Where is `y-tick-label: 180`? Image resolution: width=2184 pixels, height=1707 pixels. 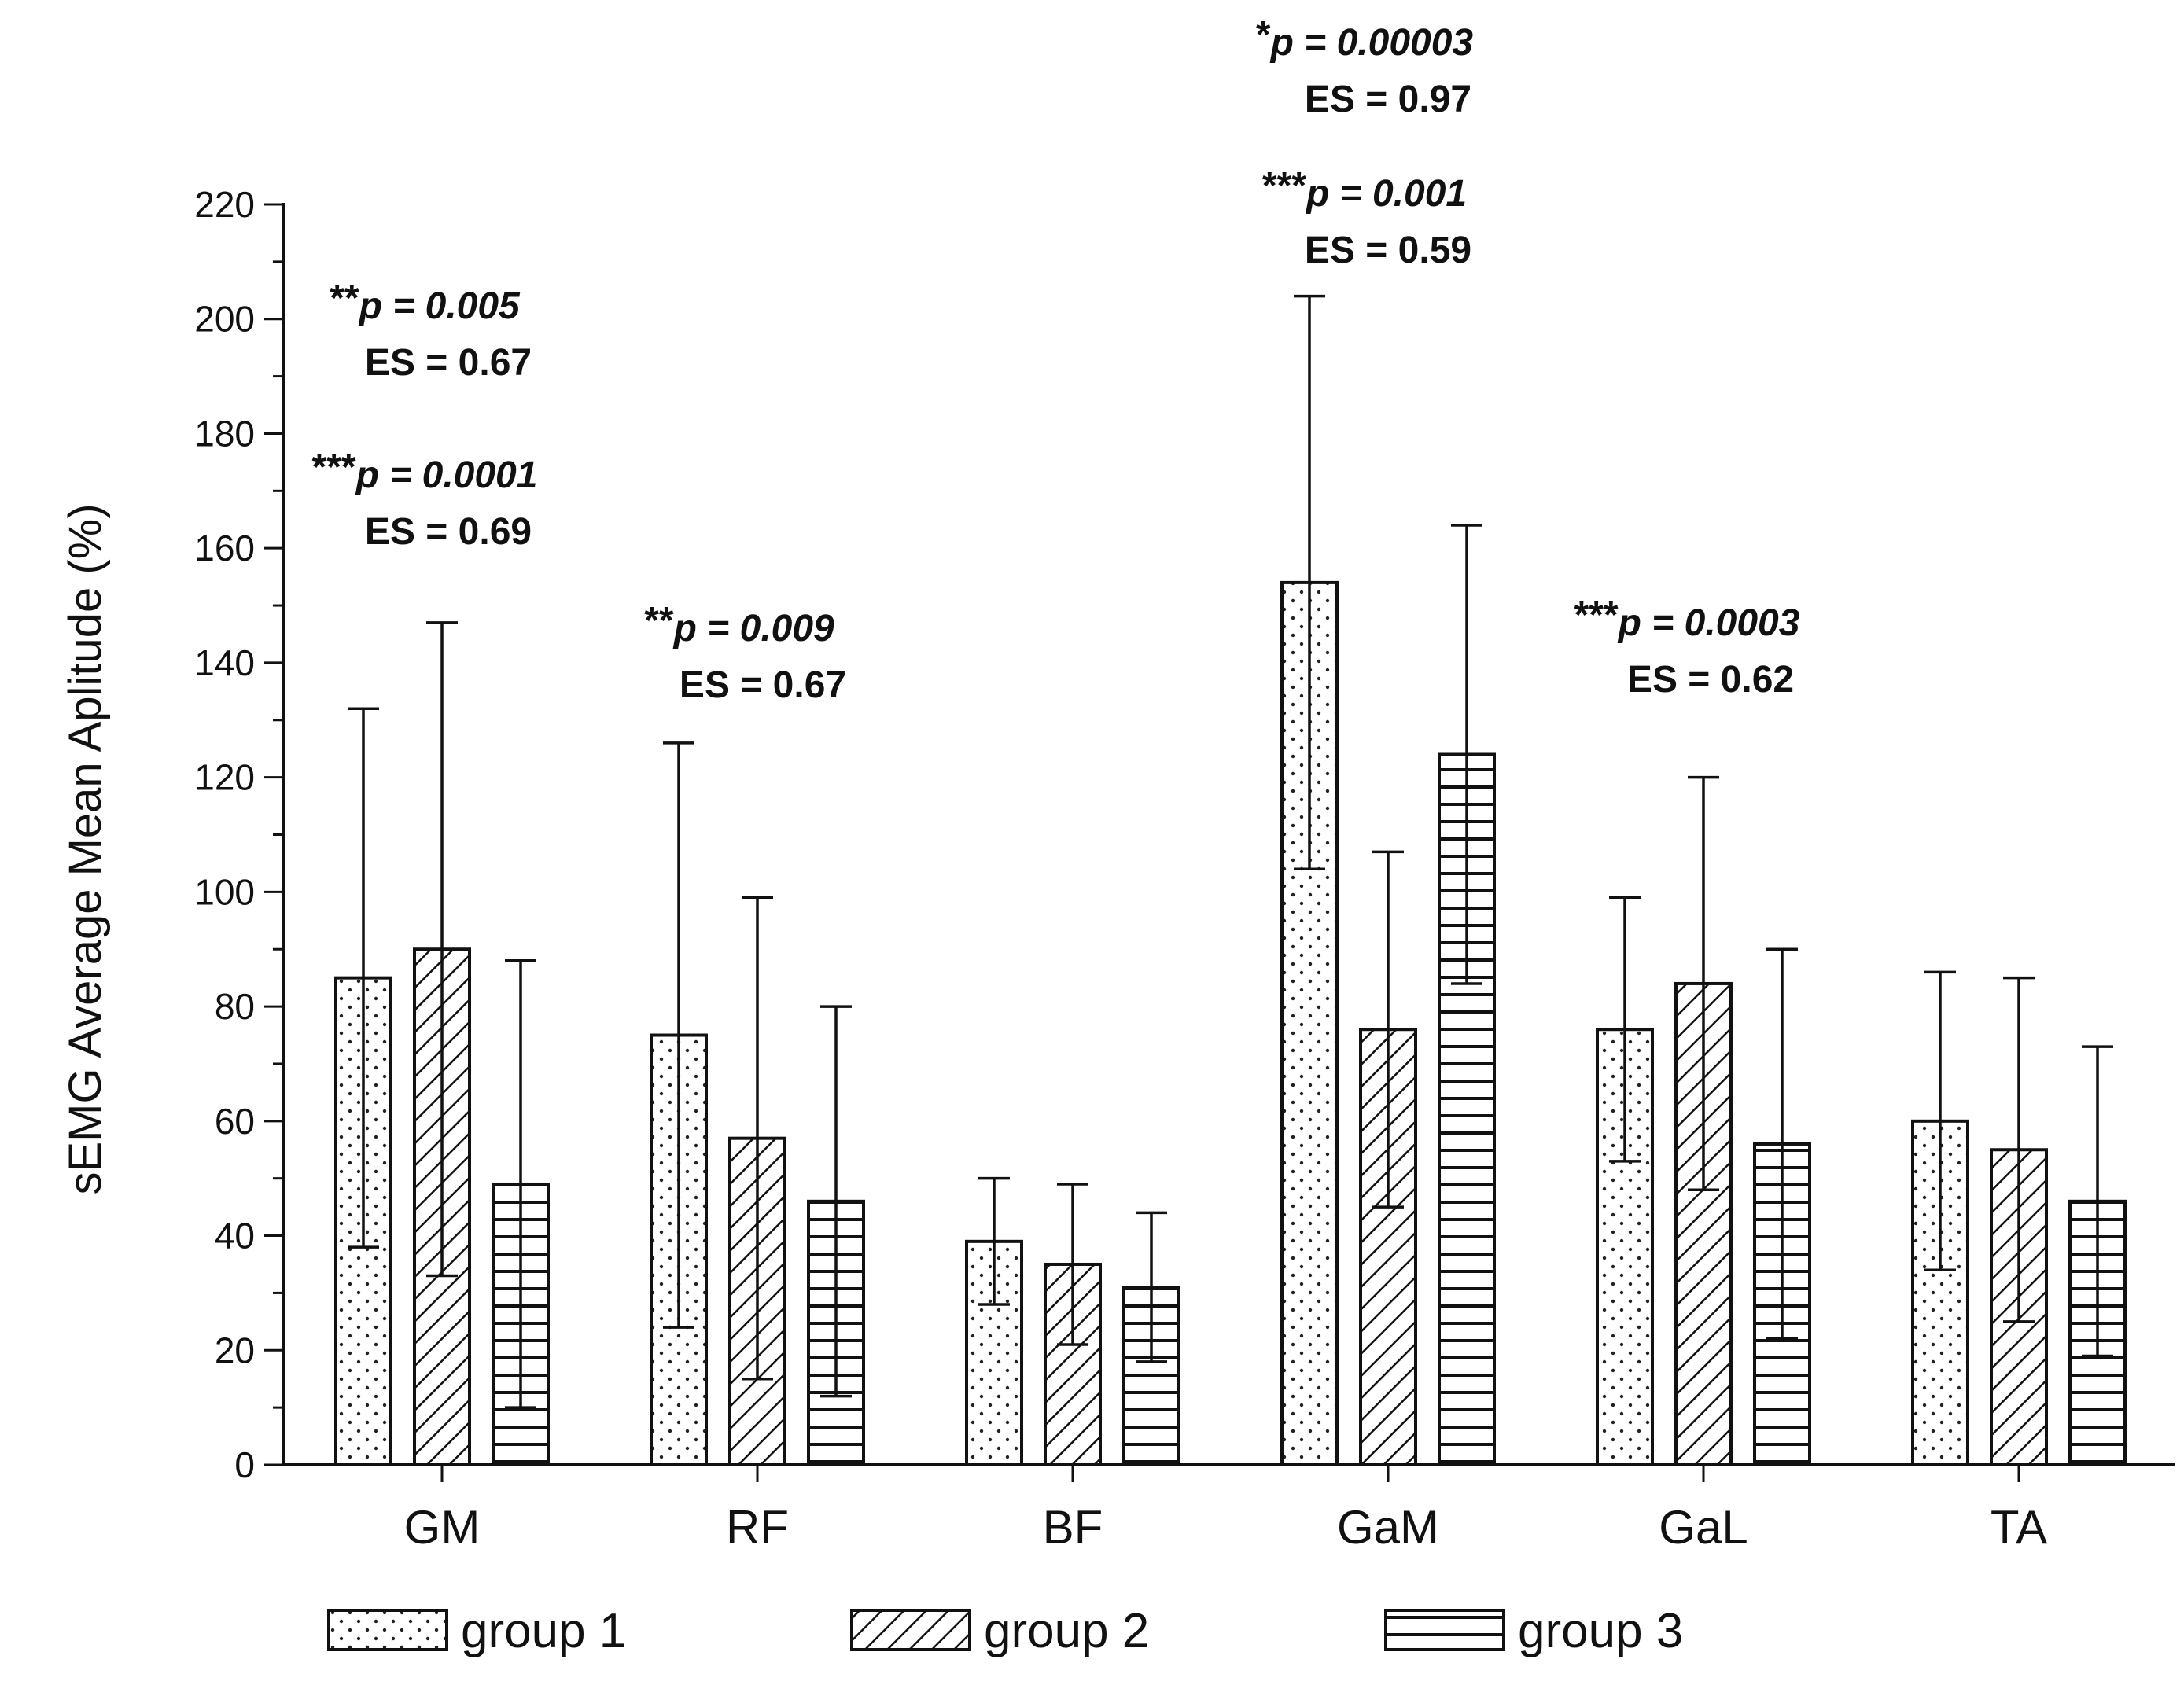 y-tick-label: 180 is located at coordinates (224, 433).